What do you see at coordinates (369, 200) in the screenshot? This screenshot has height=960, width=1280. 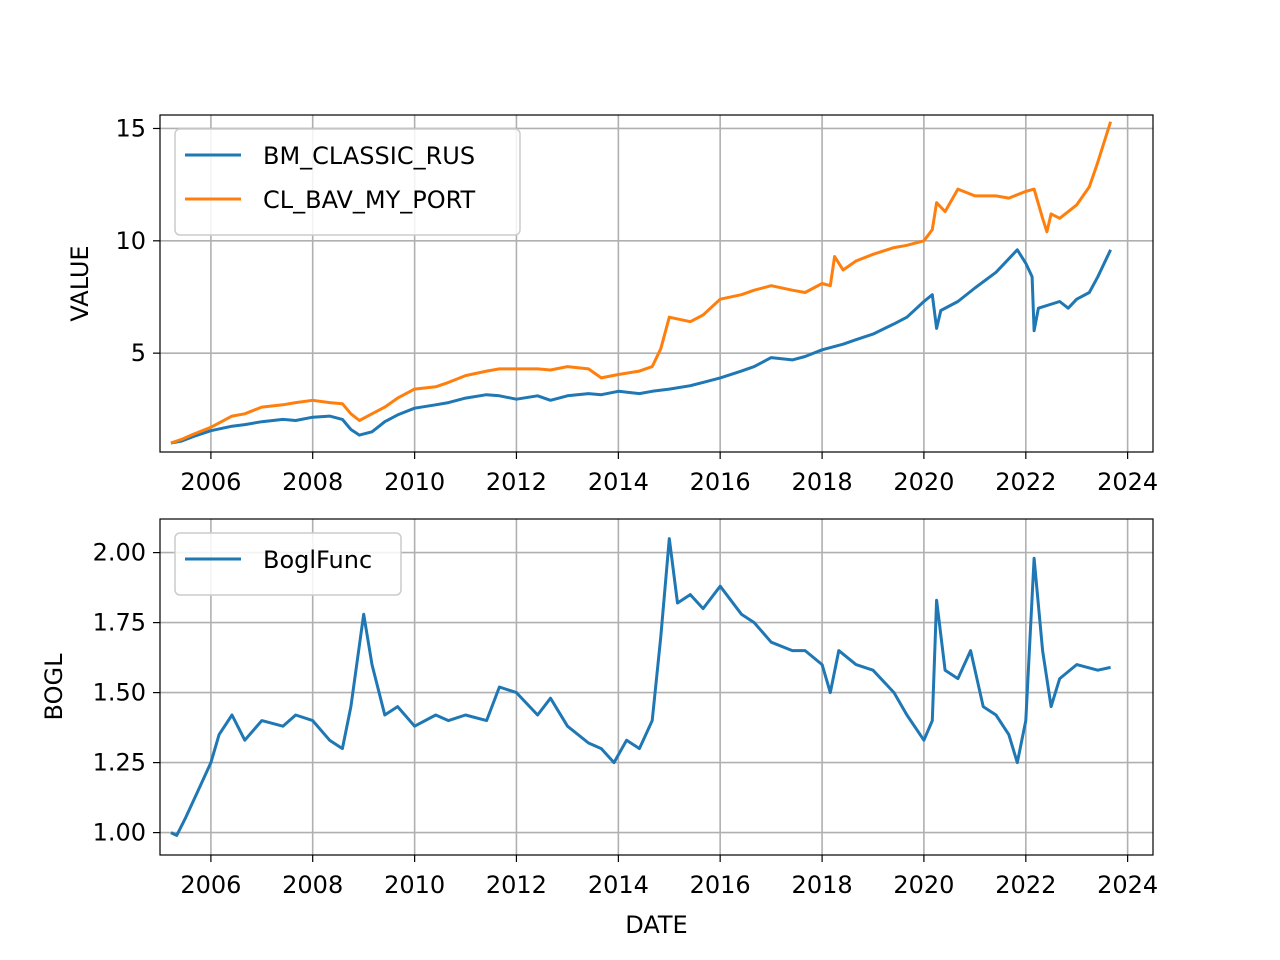 I see `legend-label: CL_BAV_MY_PORT` at bounding box center [369, 200].